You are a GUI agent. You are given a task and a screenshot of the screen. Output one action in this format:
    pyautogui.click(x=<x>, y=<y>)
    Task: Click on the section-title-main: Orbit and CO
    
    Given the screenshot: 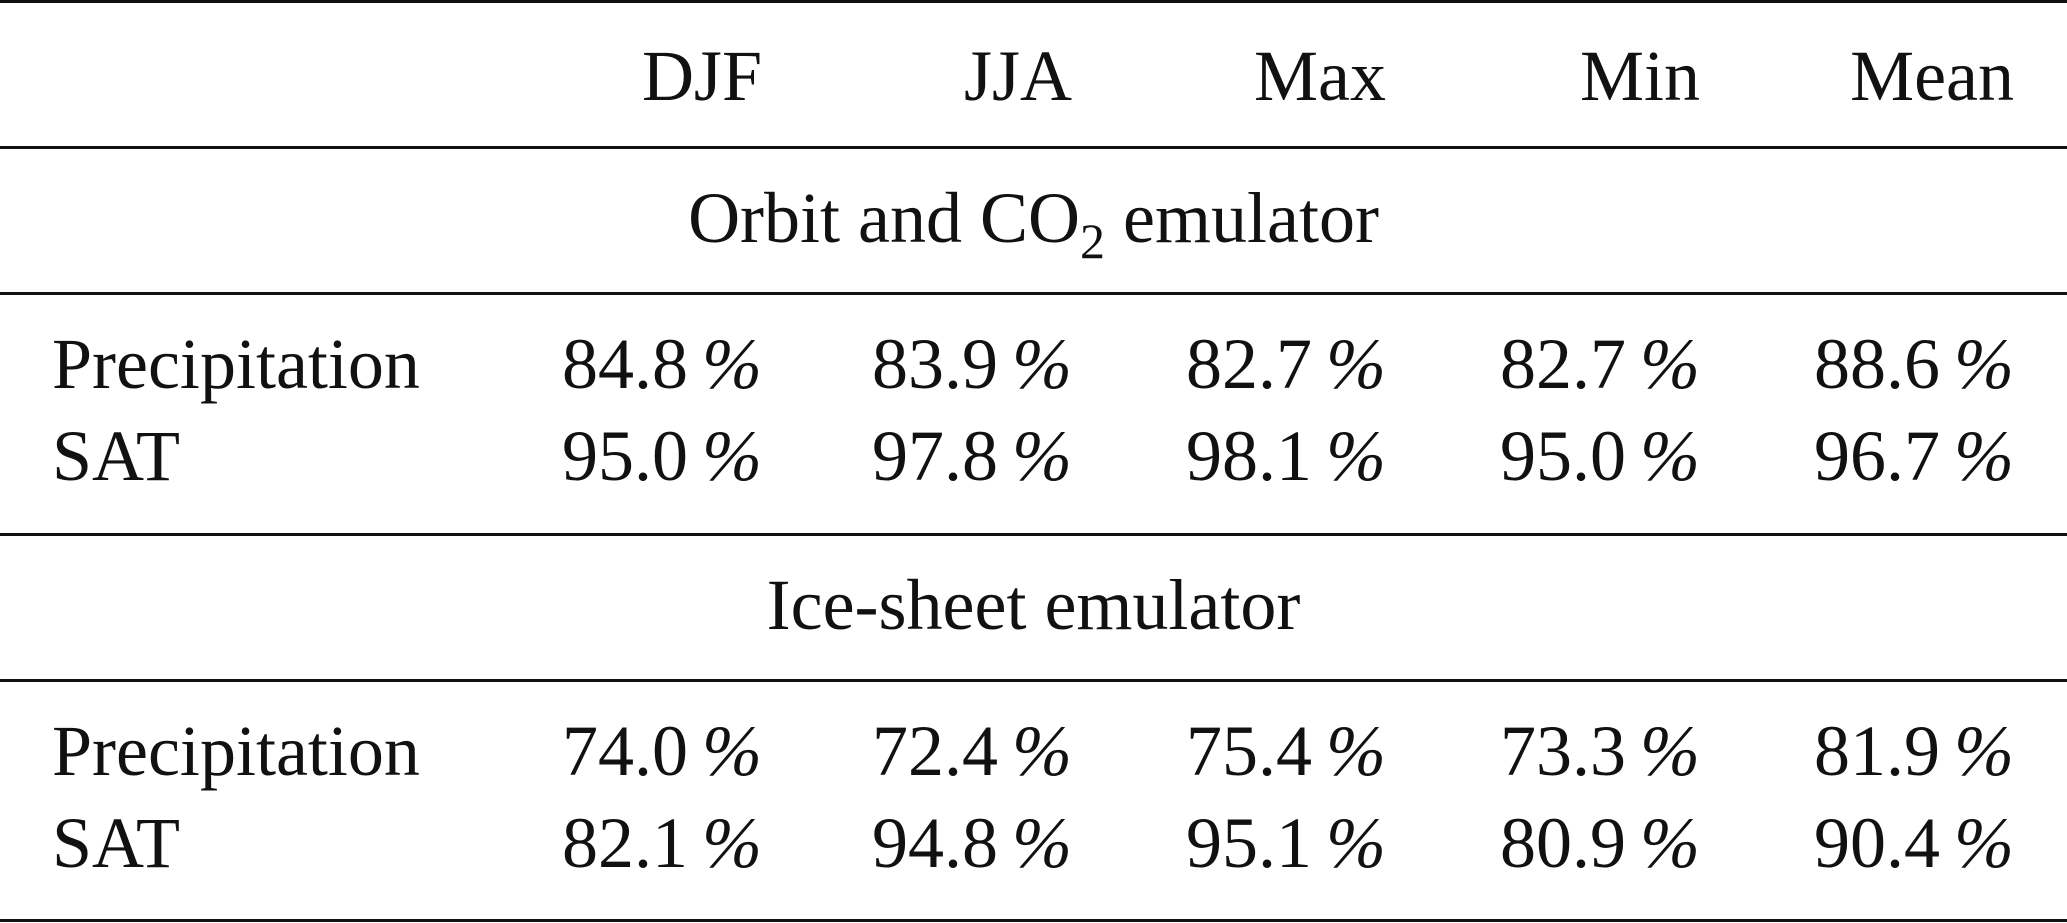 What is the action you would take?
    pyautogui.click(x=884, y=218)
    